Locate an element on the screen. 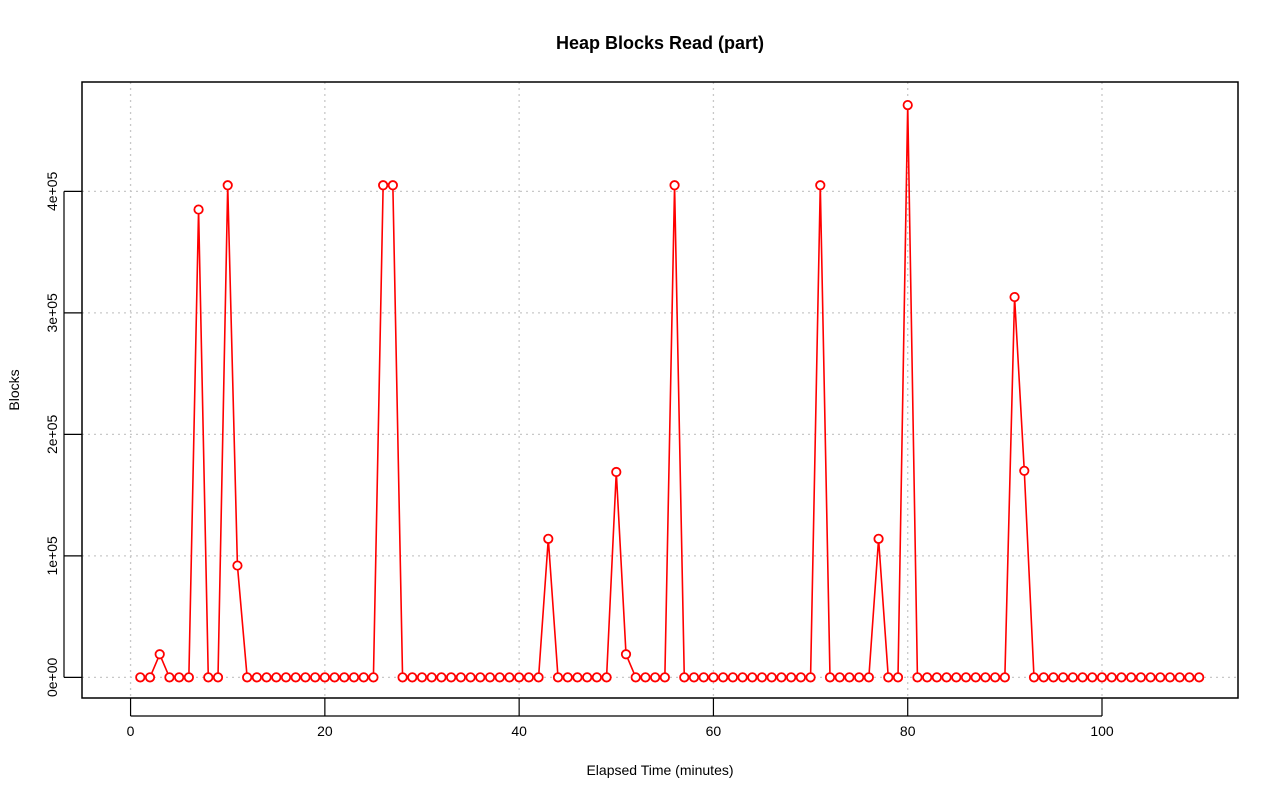 The height and width of the screenshot is (801, 1280). x-tick-label: 0 is located at coordinates (131, 731).